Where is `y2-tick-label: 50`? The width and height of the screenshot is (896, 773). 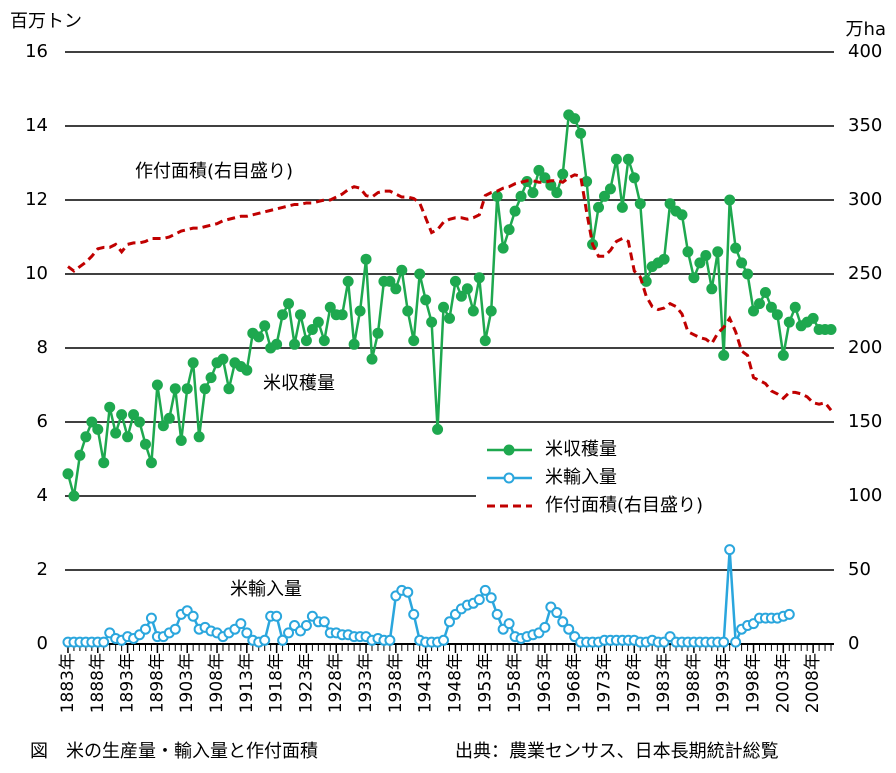 y2-tick-label: 50 is located at coordinates (859, 569).